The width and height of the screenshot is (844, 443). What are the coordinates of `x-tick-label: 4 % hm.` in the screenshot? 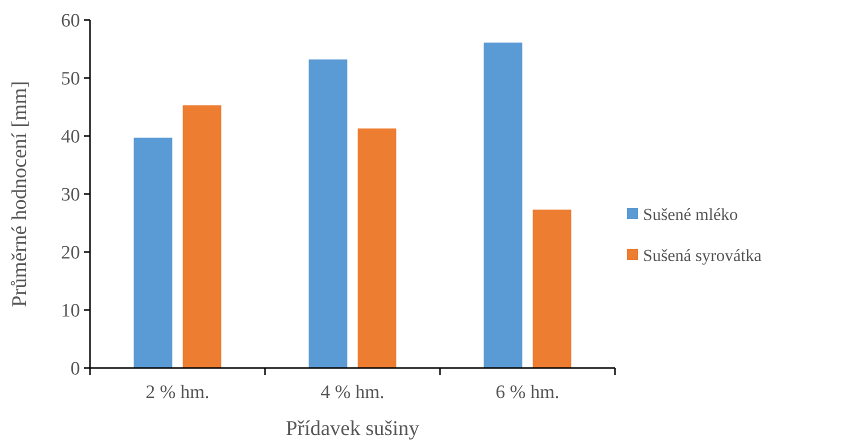 It's located at (352, 392).